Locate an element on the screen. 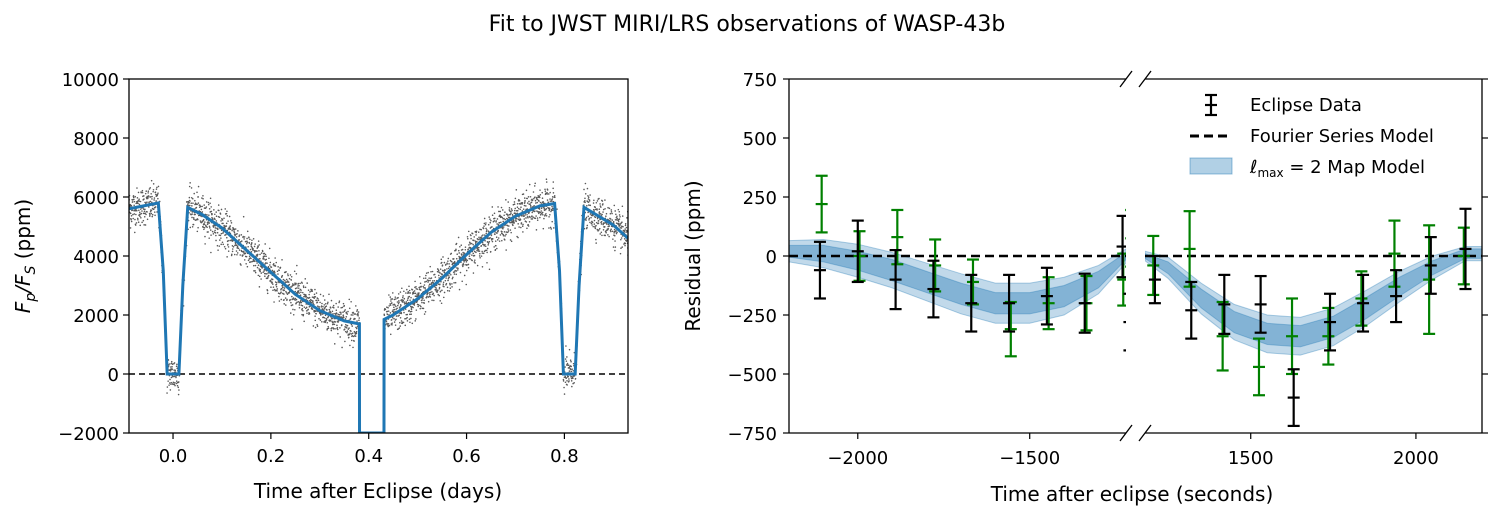 The image size is (1495, 523). left-x-axis-label: Time after Eclipse (days) is located at coordinates (377, 491).